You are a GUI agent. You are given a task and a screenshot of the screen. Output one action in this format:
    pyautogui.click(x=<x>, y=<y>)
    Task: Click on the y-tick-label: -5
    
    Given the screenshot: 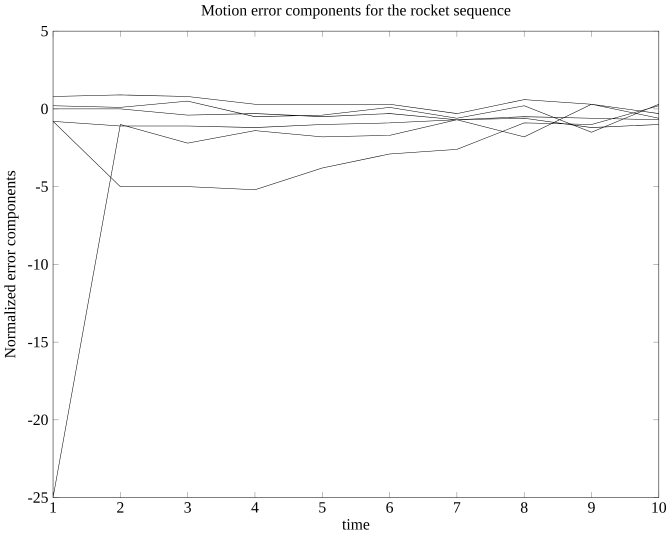 What is the action you would take?
    pyautogui.click(x=42, y=186)
    